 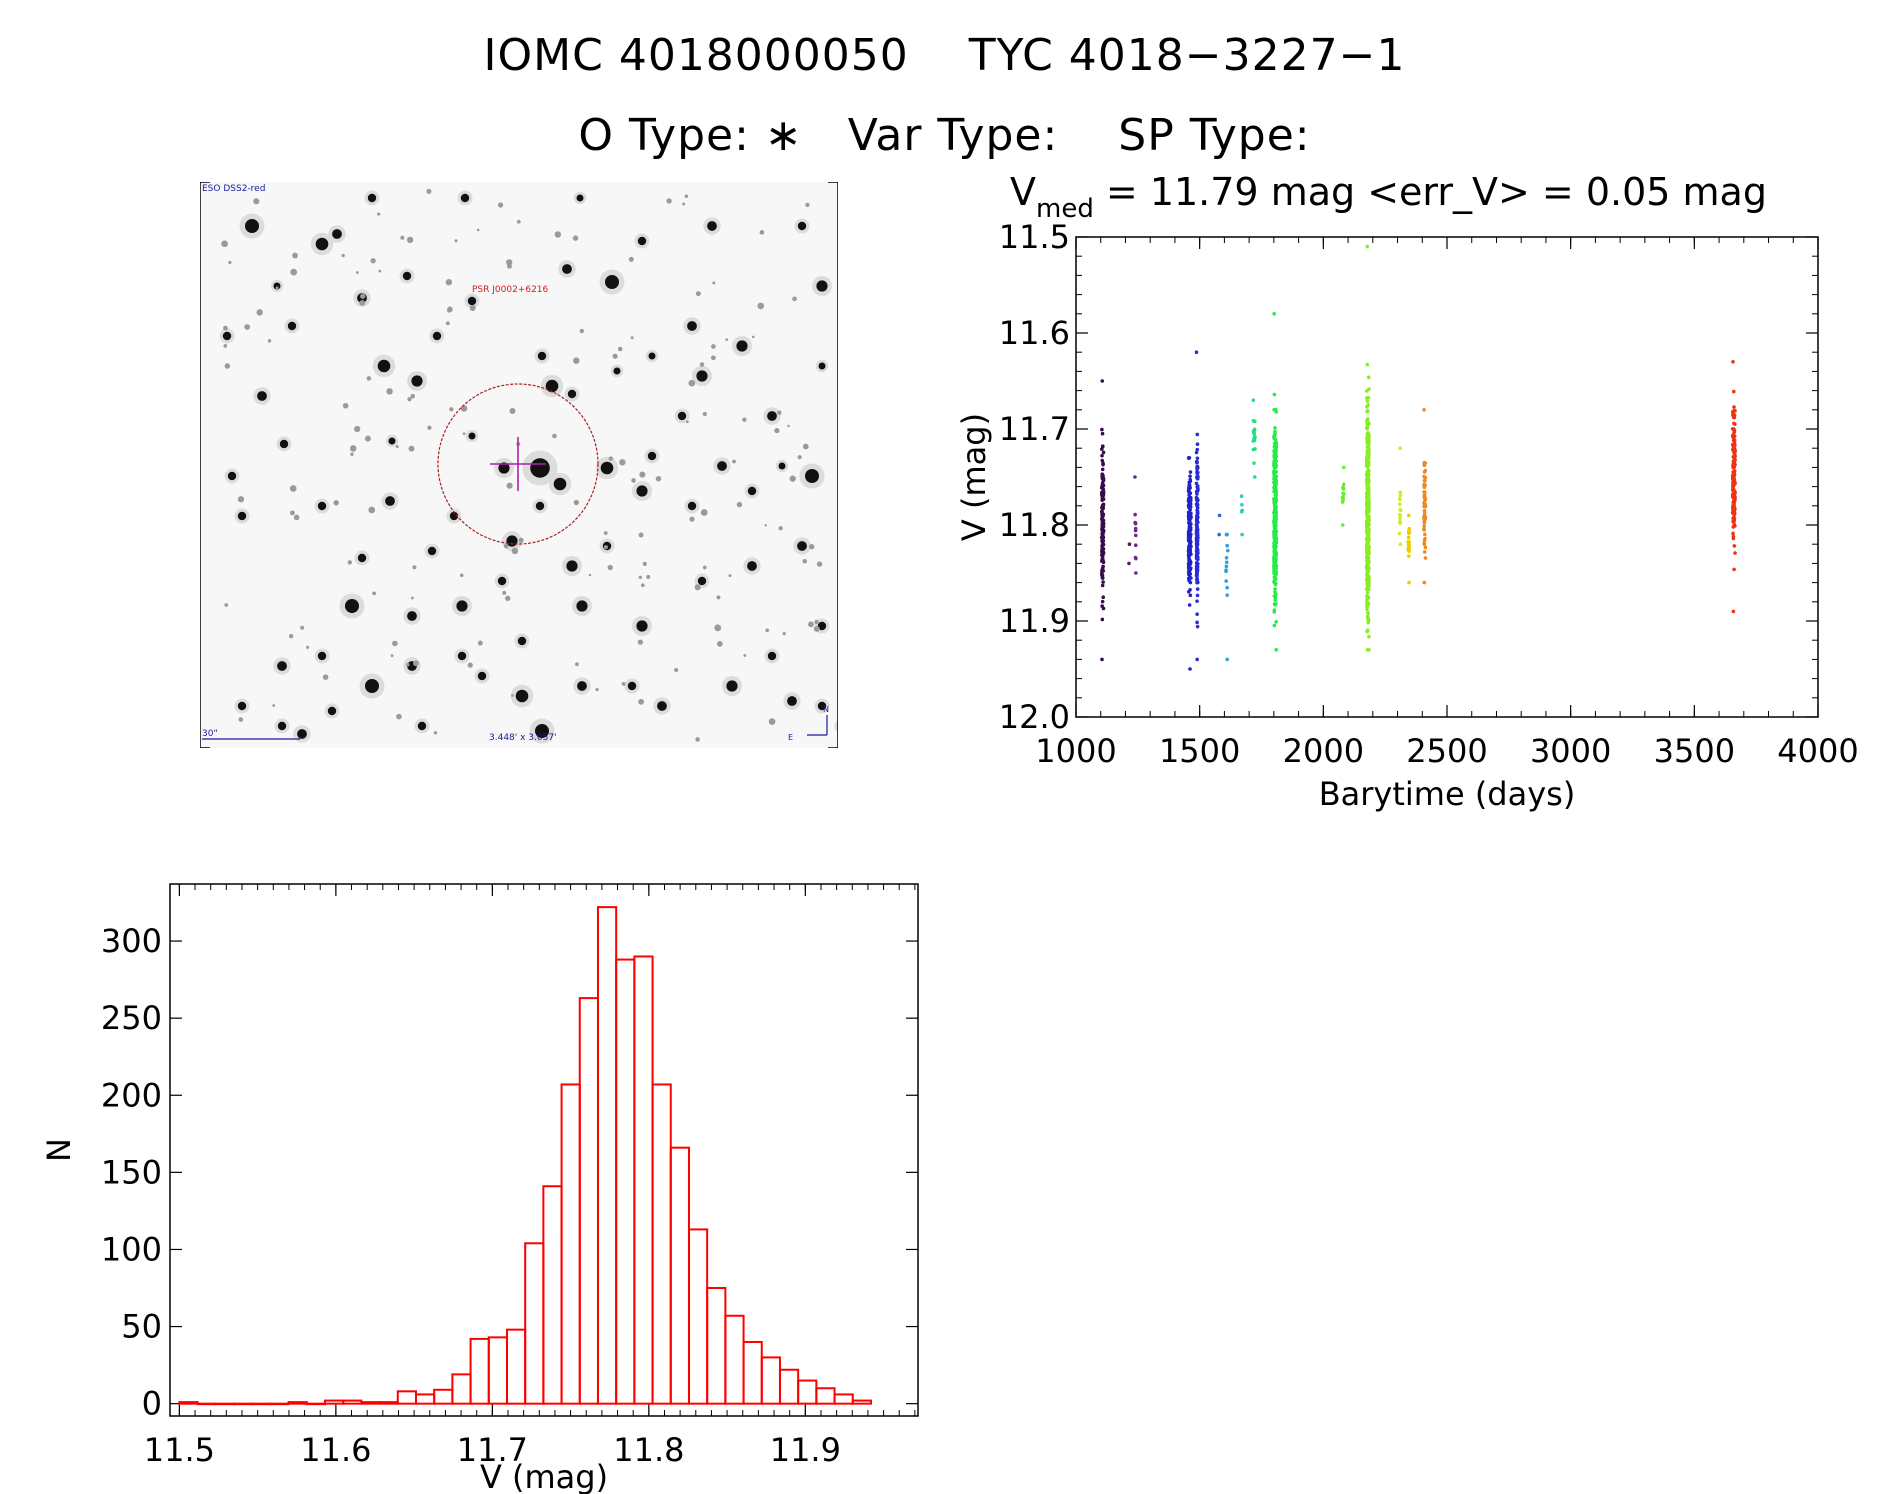 I want to click on lc-x-axis-label: Barytime (days), so click(x=1447, y=794).